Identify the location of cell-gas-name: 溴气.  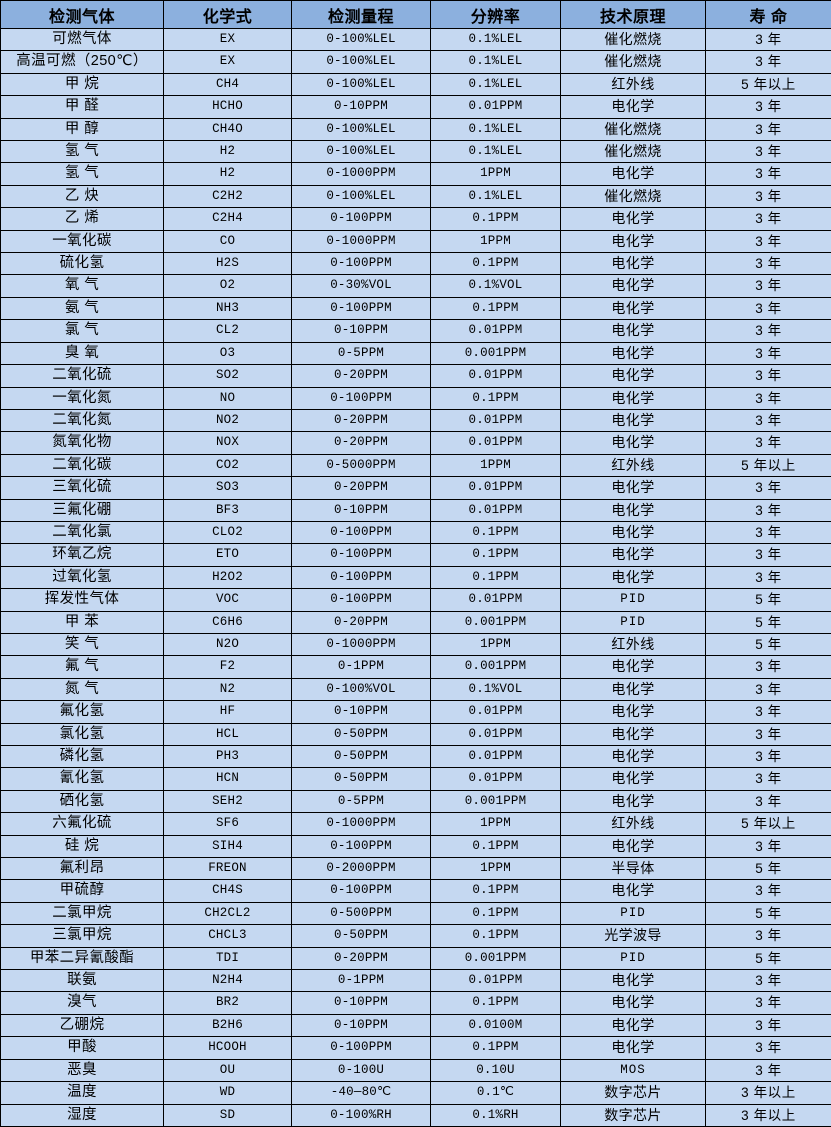
(82, 1003).